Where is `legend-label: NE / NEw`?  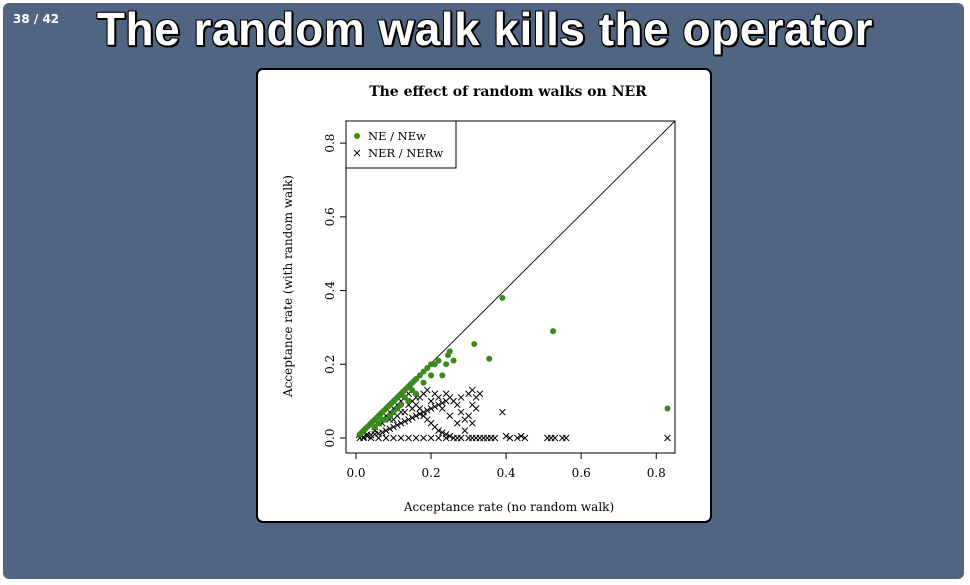
legend-label: NE / NEw is located at coordinates (397, 136).